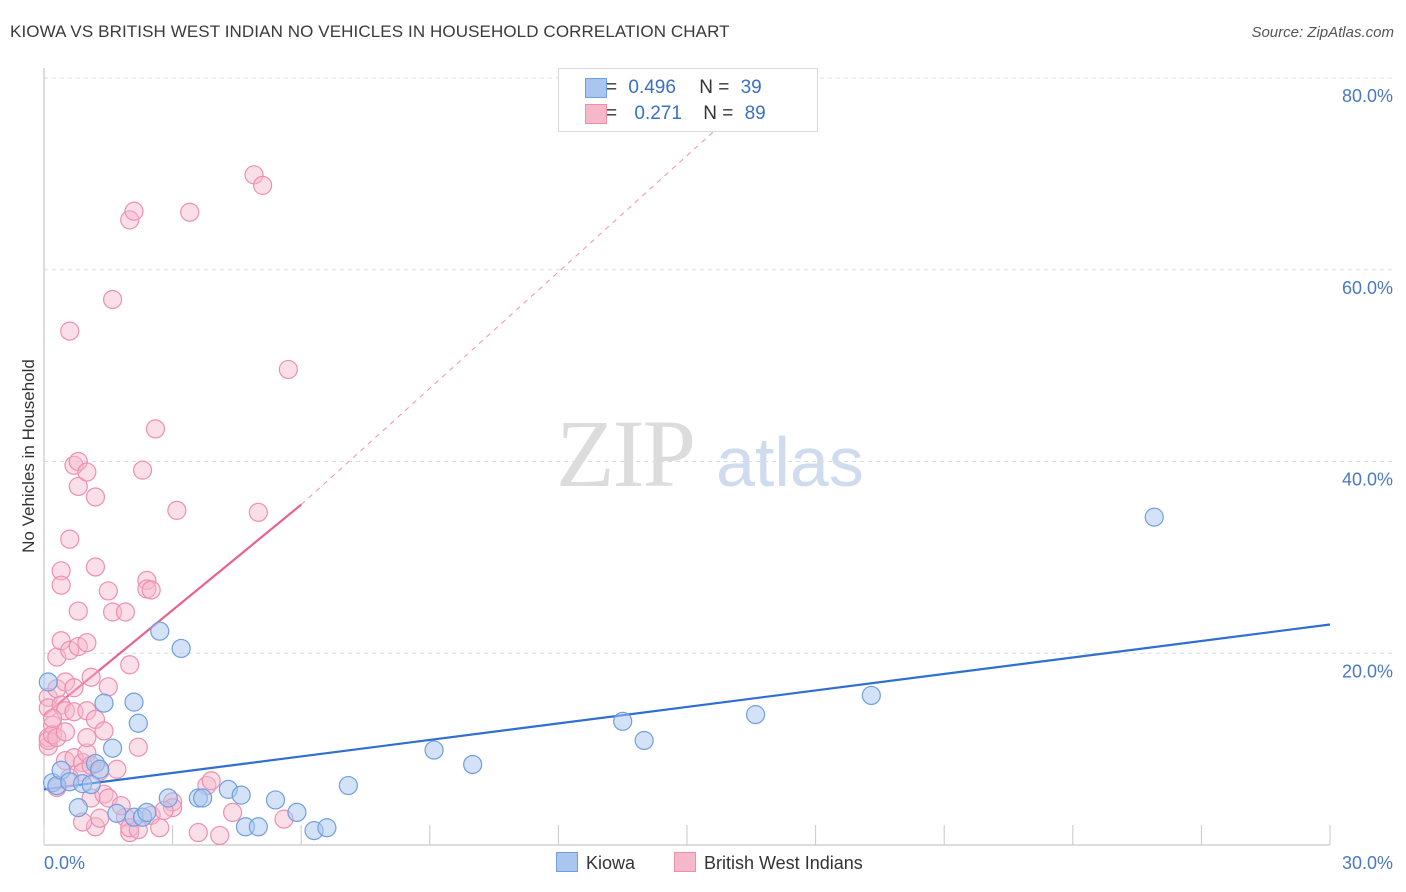  Describe the element at coordinates (658, 113) in the screenshot. I see `r-value-bwi: 0.271` at that location.